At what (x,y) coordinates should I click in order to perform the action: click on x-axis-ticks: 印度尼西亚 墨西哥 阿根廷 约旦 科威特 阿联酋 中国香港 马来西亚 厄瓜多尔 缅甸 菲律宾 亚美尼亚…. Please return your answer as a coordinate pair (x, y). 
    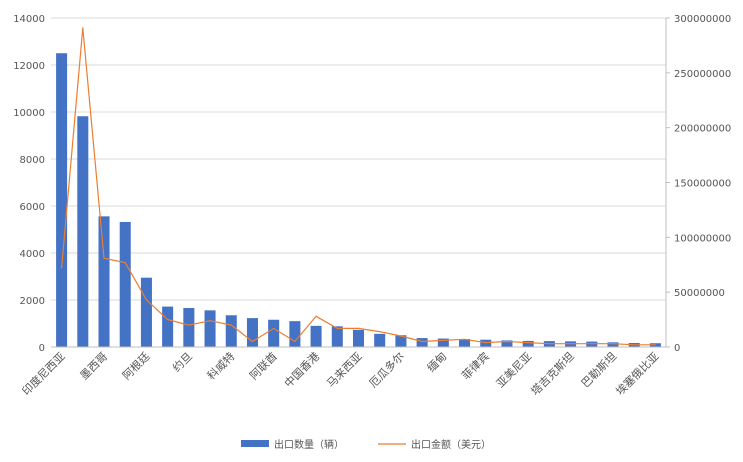
    Looking at the image, I should click on (340, 373).